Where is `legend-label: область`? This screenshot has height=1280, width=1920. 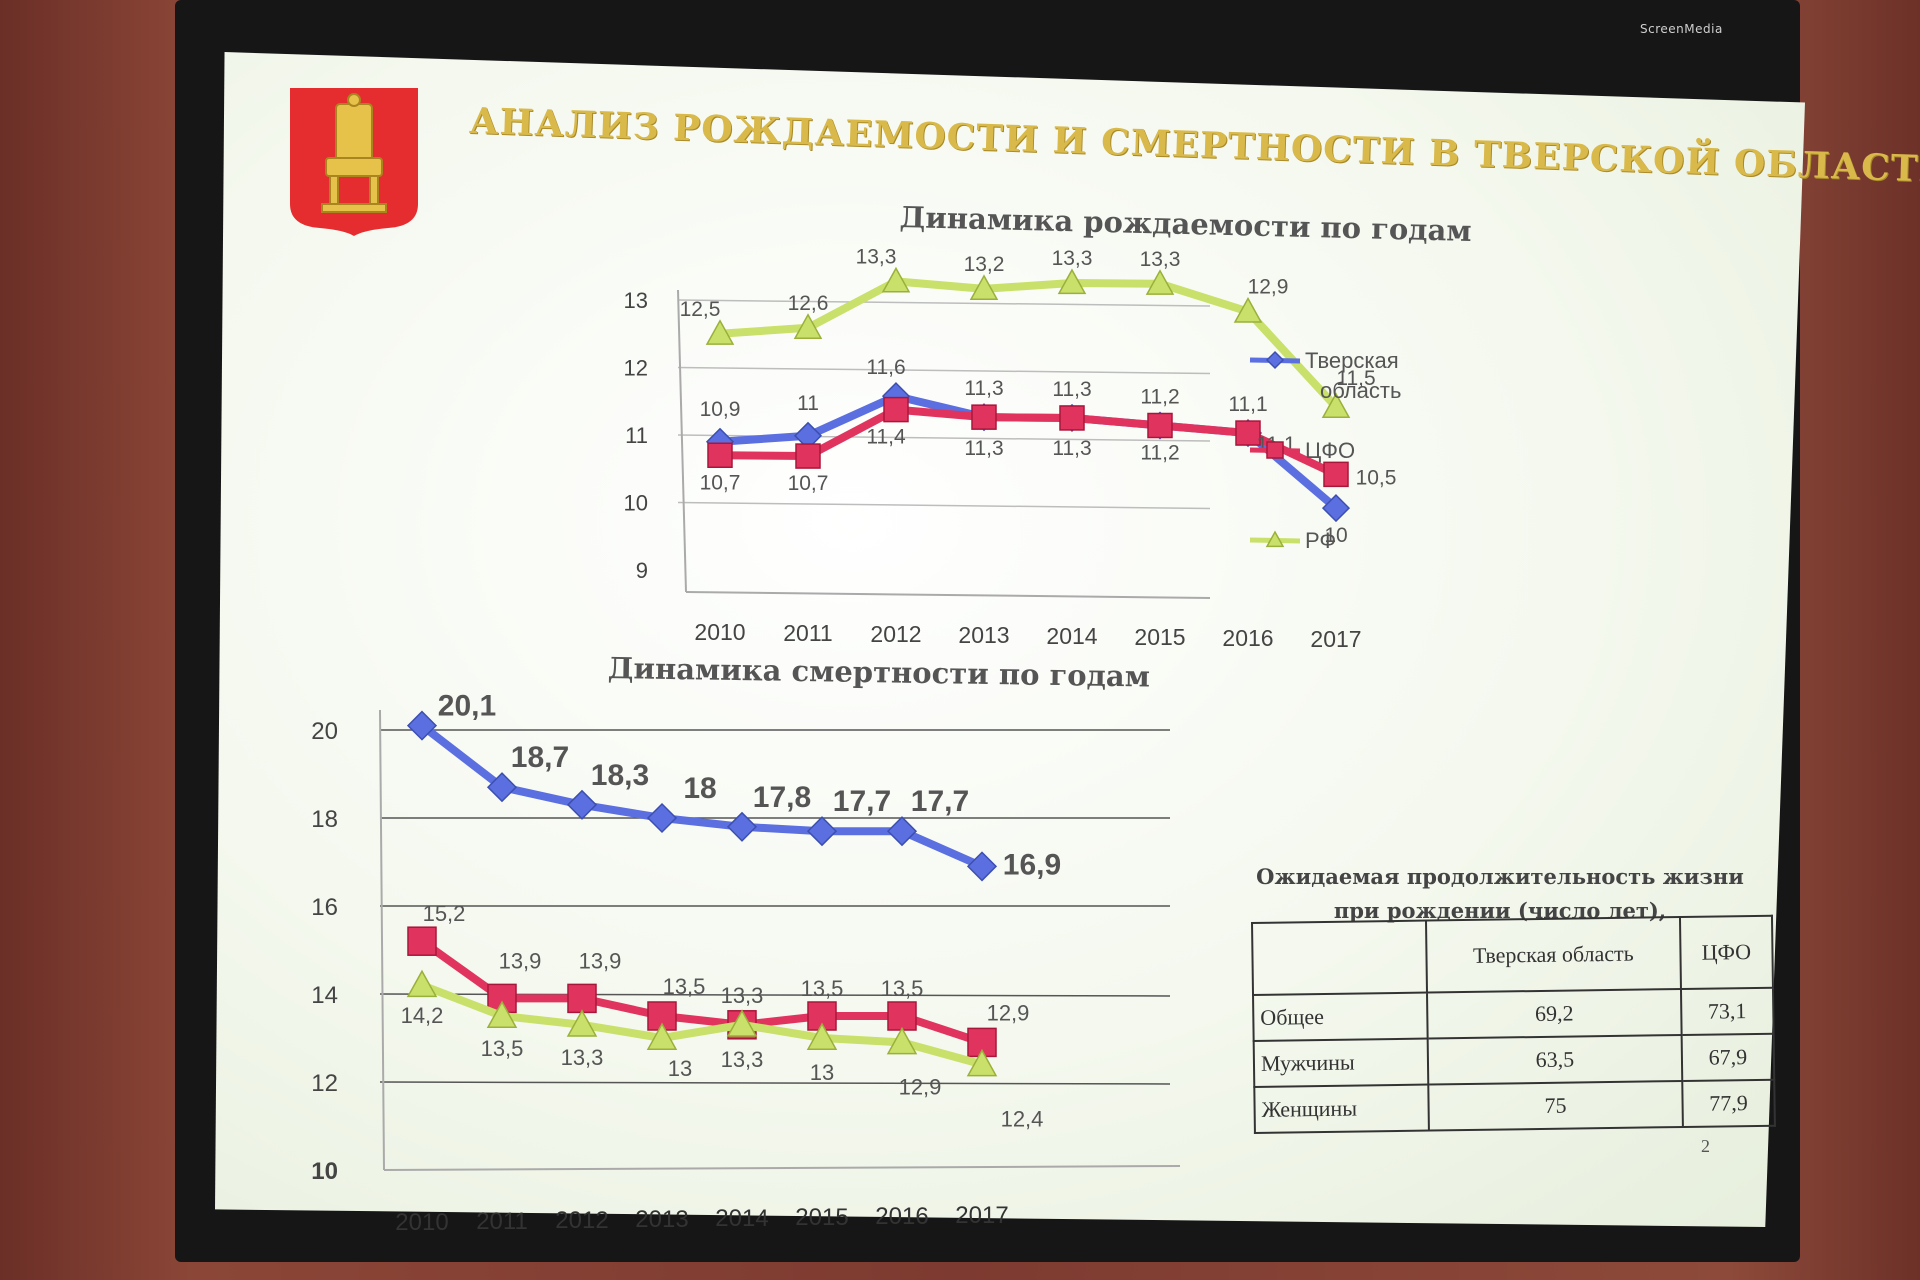 legend-label: область is located at coordinates (1360, 390).